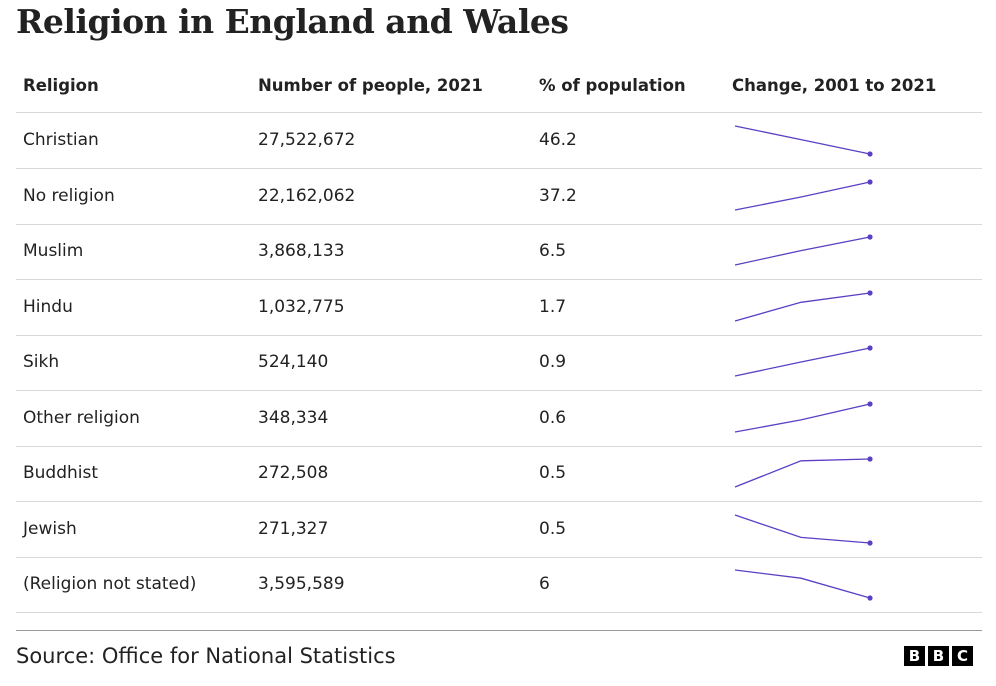  What do you see at coordinates (301, 306) in the screenshot?
I see `number-cell: 1,032,775` at bounding box center [301, 306].